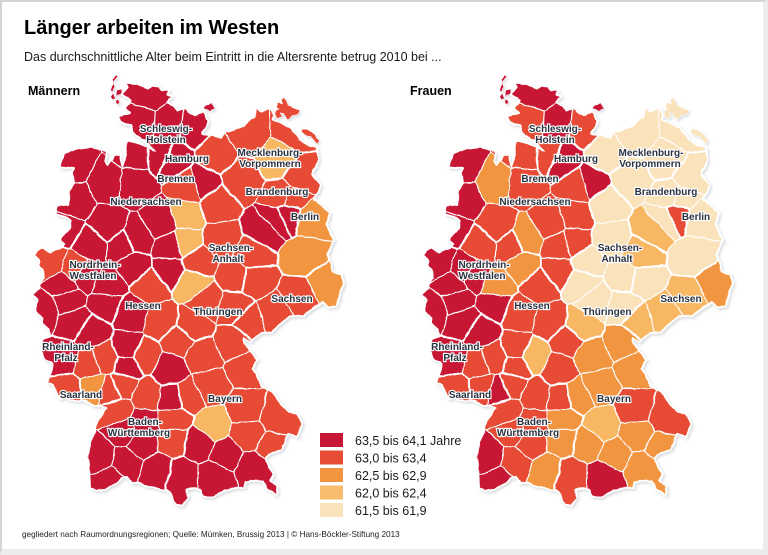  What do you see at coordinates (391, 476) in the screenshot?
I see `svg-text: 62,5 bis 62,9` at bounding box center [391, 476].